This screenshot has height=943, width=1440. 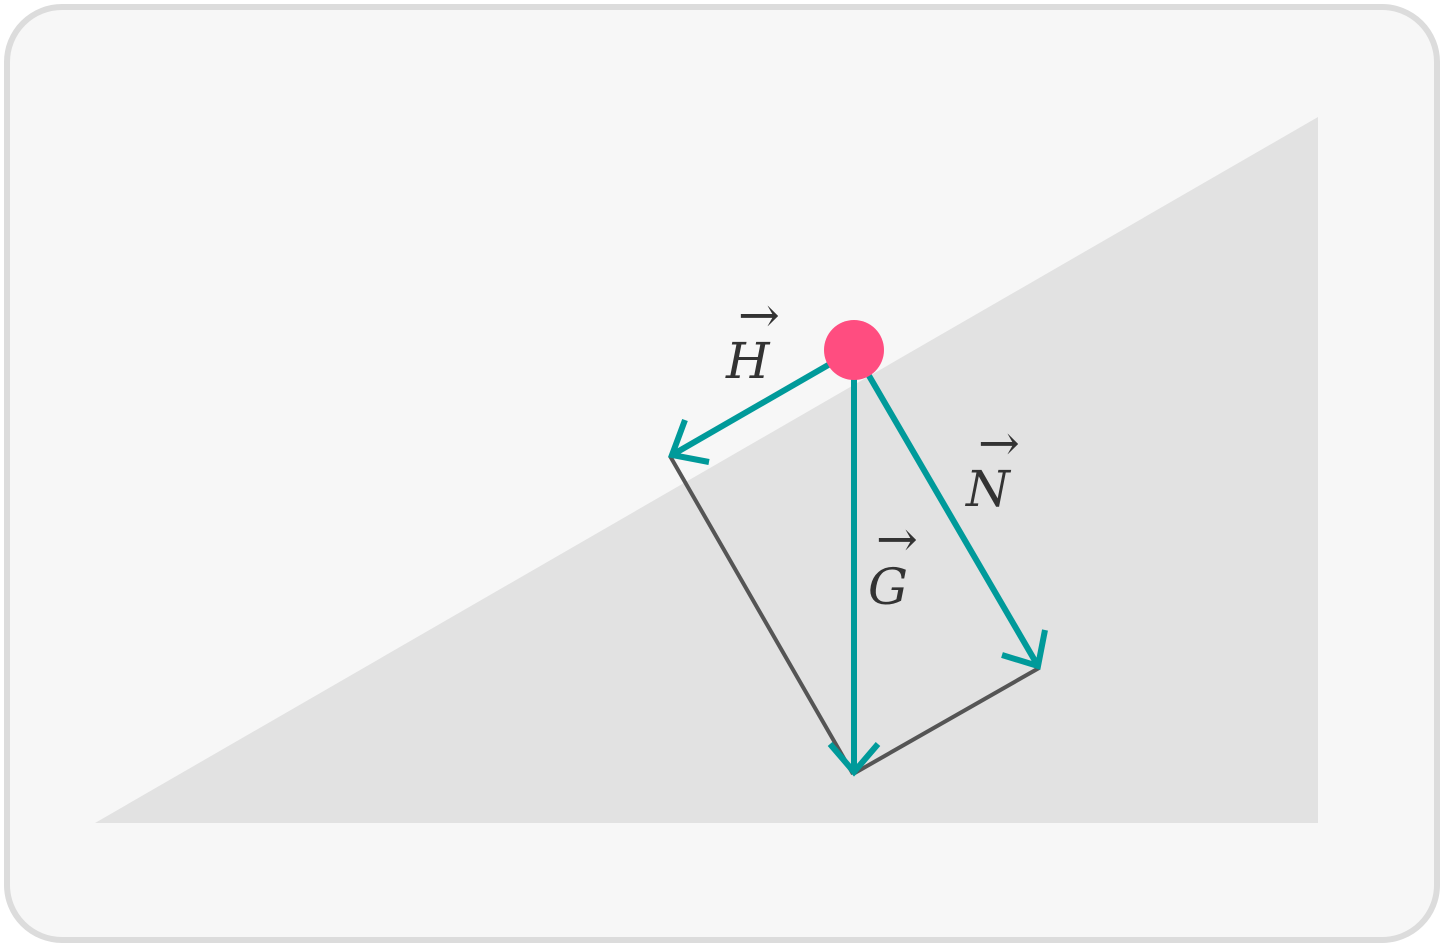 I want to click on label-h-letter: H, so click(x=748, y=361).